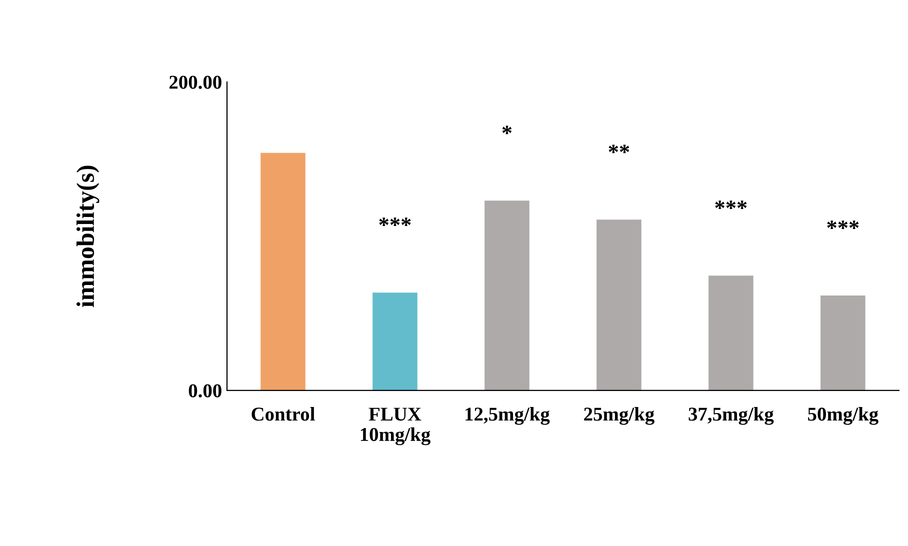  Describe the element at coordinates (88, 237) in the screenshot. I see `y-axis-title: immobility(s)` at that location.